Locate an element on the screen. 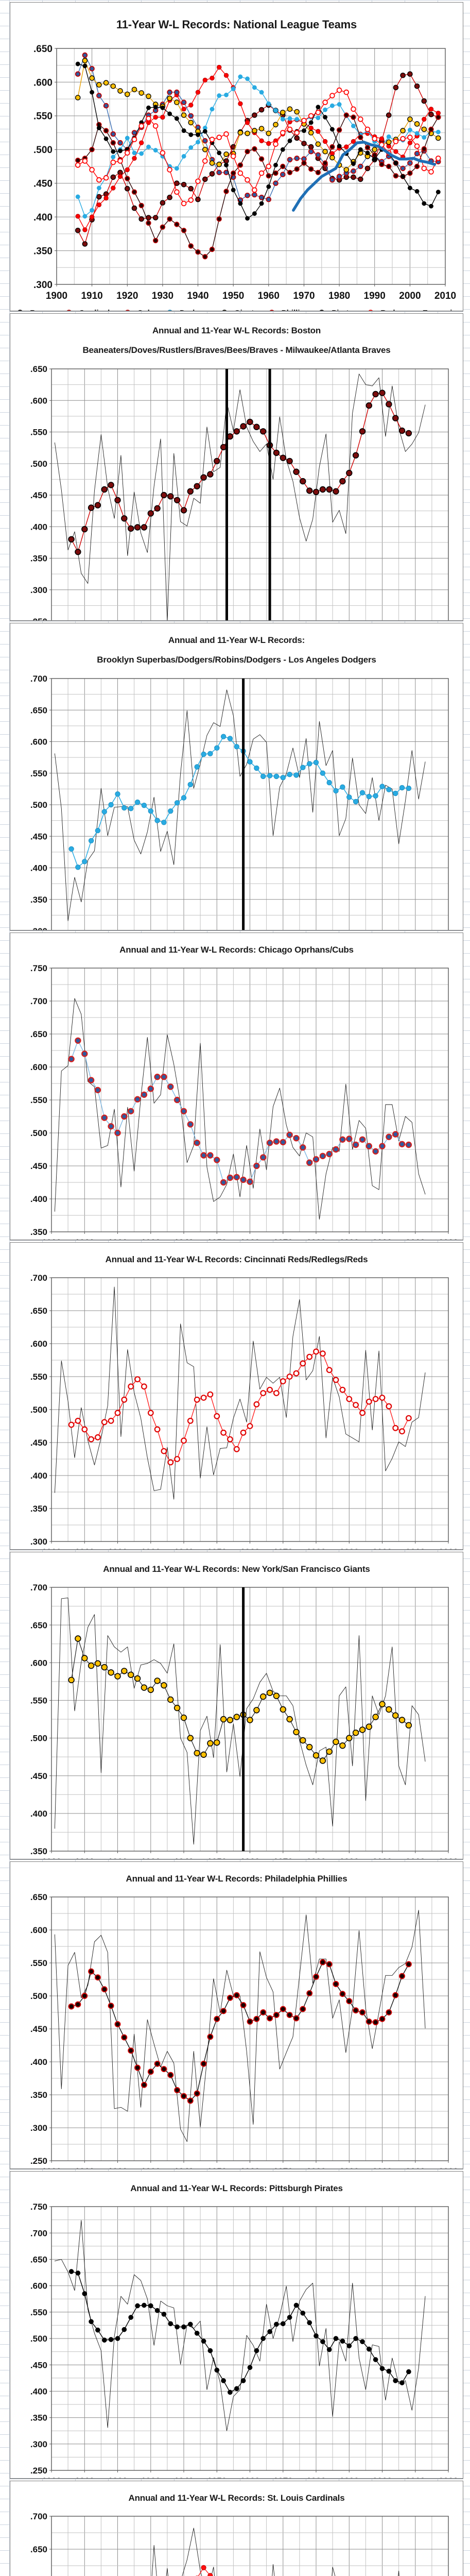 The width and height of the screenshot is (470, 2576). boston-11yr-series is located at coordinates (240, 472).